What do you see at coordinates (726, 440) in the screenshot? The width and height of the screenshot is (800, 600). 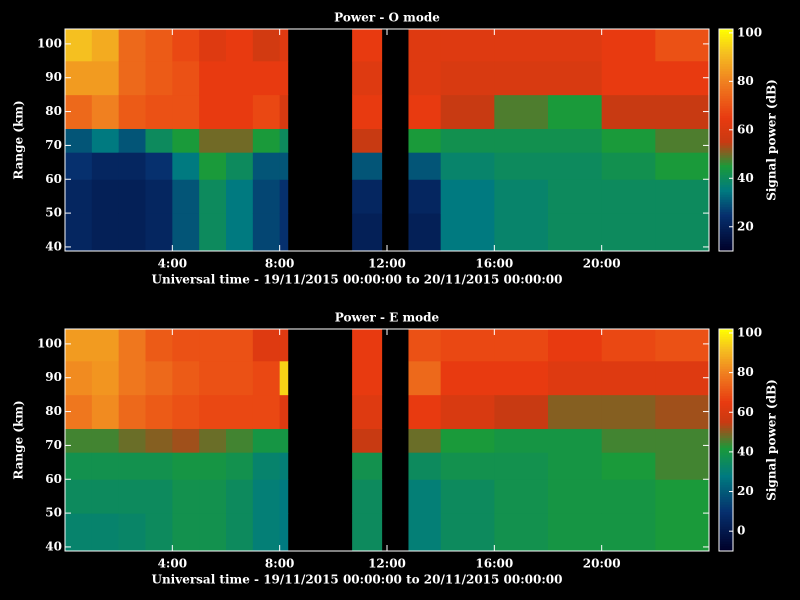 I see `colorbar-frame` at bounding box center [726, 440].